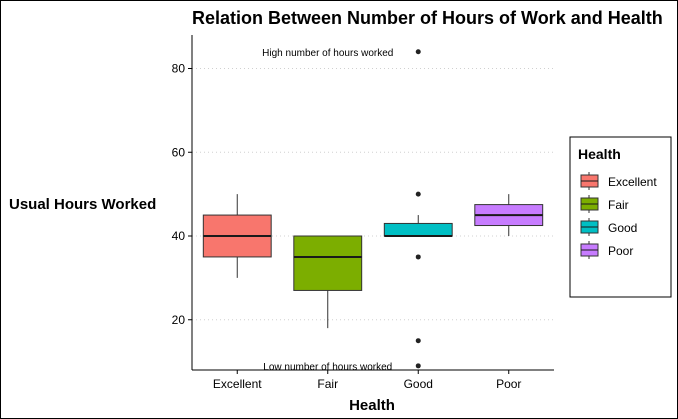 This screenshot has height=419, width=678. Describe the element at coordinates (604, 204) in the screenshot. I see `legend-item-fair: Fair` at that location.